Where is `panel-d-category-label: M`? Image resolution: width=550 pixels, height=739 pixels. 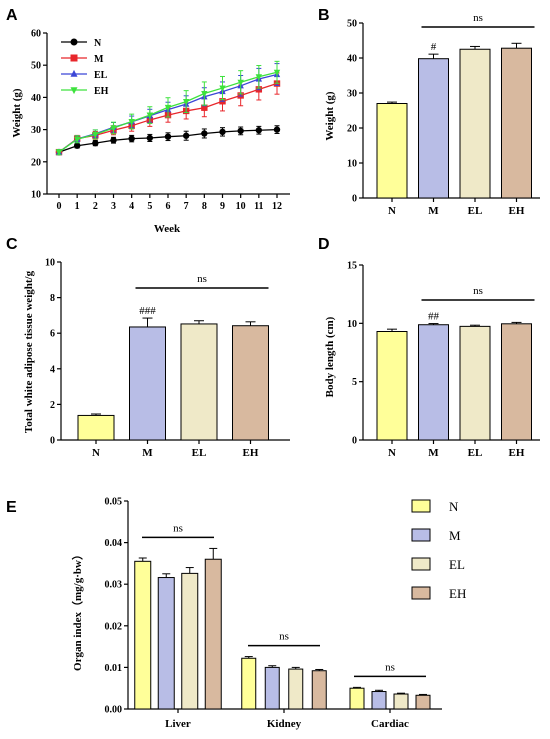 panel-d-category-label: M is located at coordinates (433, 453).